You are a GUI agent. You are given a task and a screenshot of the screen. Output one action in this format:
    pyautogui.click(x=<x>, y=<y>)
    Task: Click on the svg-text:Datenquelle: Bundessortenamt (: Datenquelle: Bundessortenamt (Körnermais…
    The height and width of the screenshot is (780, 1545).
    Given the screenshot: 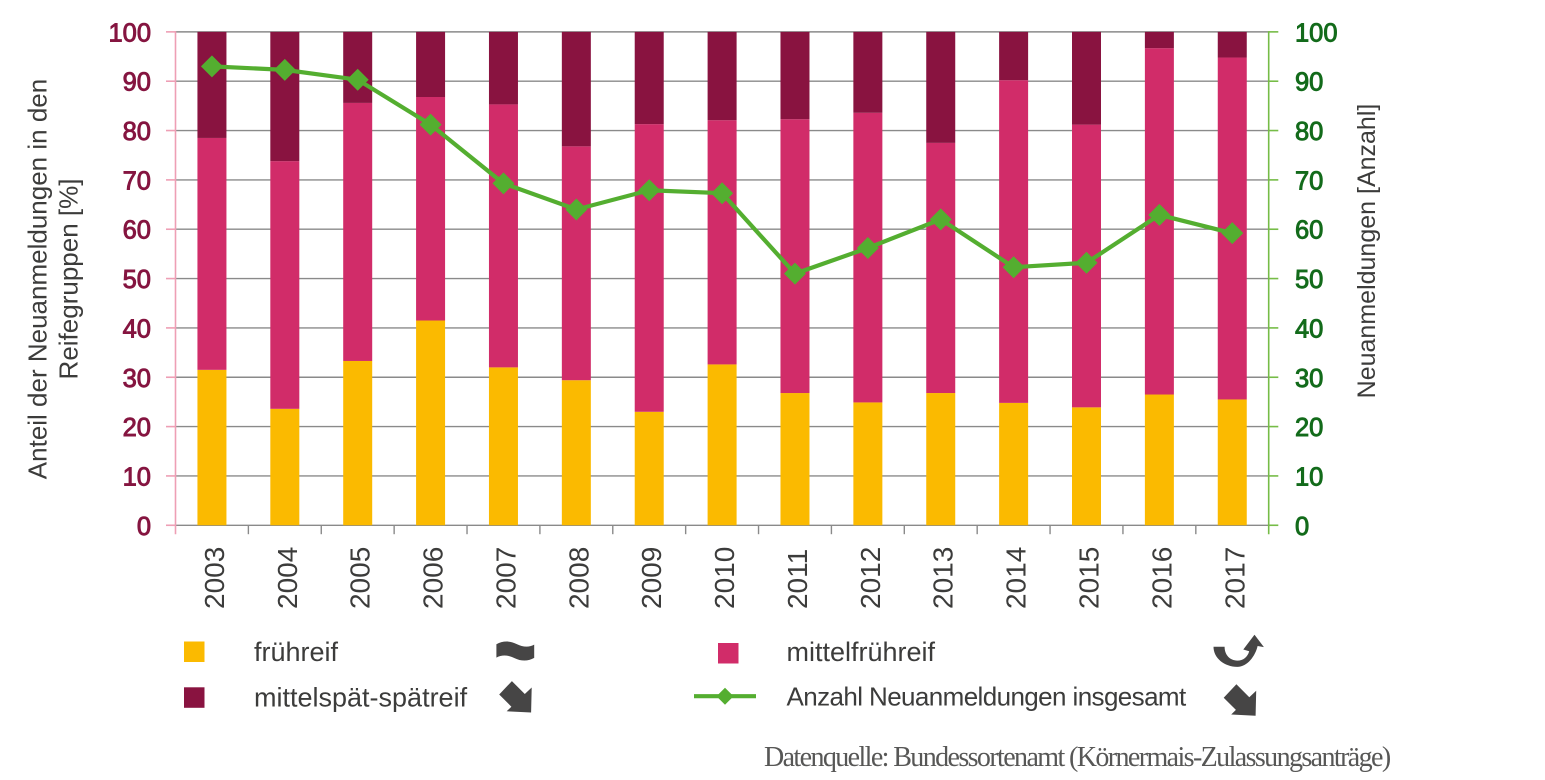 What is the action you would take?
    pyautogui.click(x=1077, y=757)
    